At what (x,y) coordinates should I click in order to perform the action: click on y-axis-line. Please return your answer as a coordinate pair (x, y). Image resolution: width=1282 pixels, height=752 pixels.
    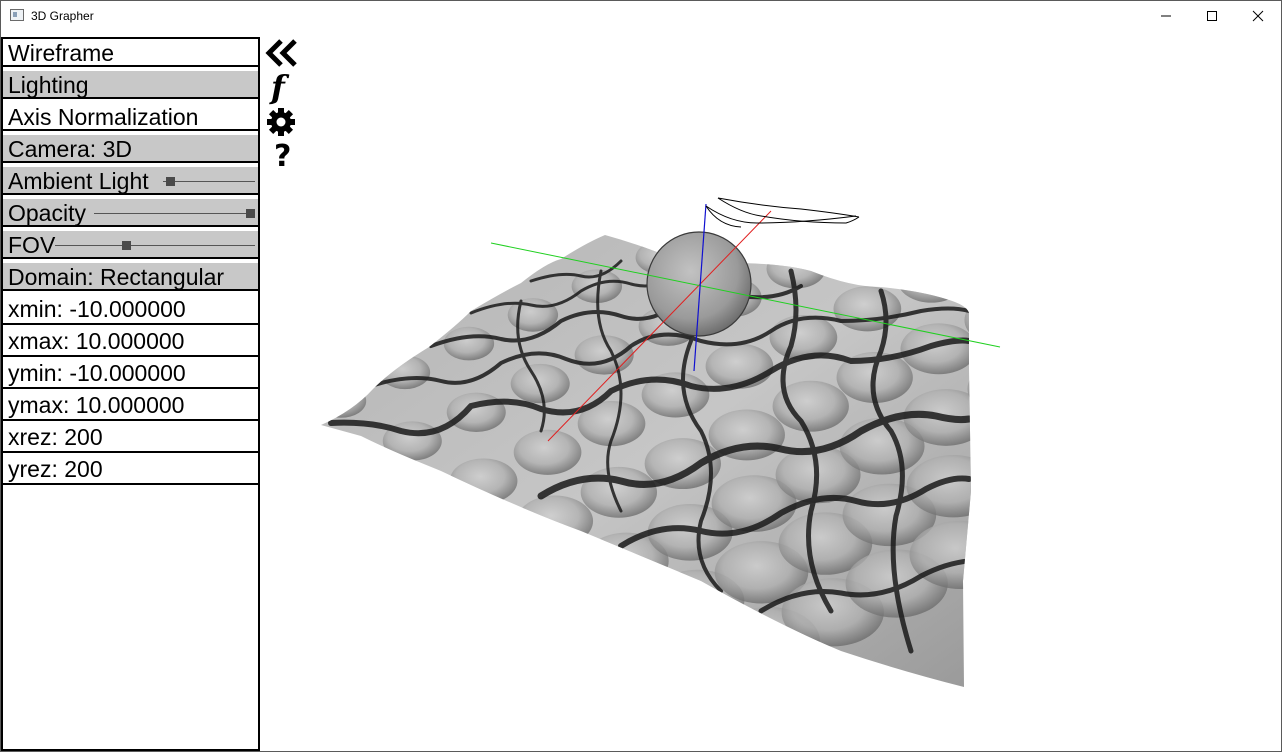
    Looking at the image, I should click on (745, 295).